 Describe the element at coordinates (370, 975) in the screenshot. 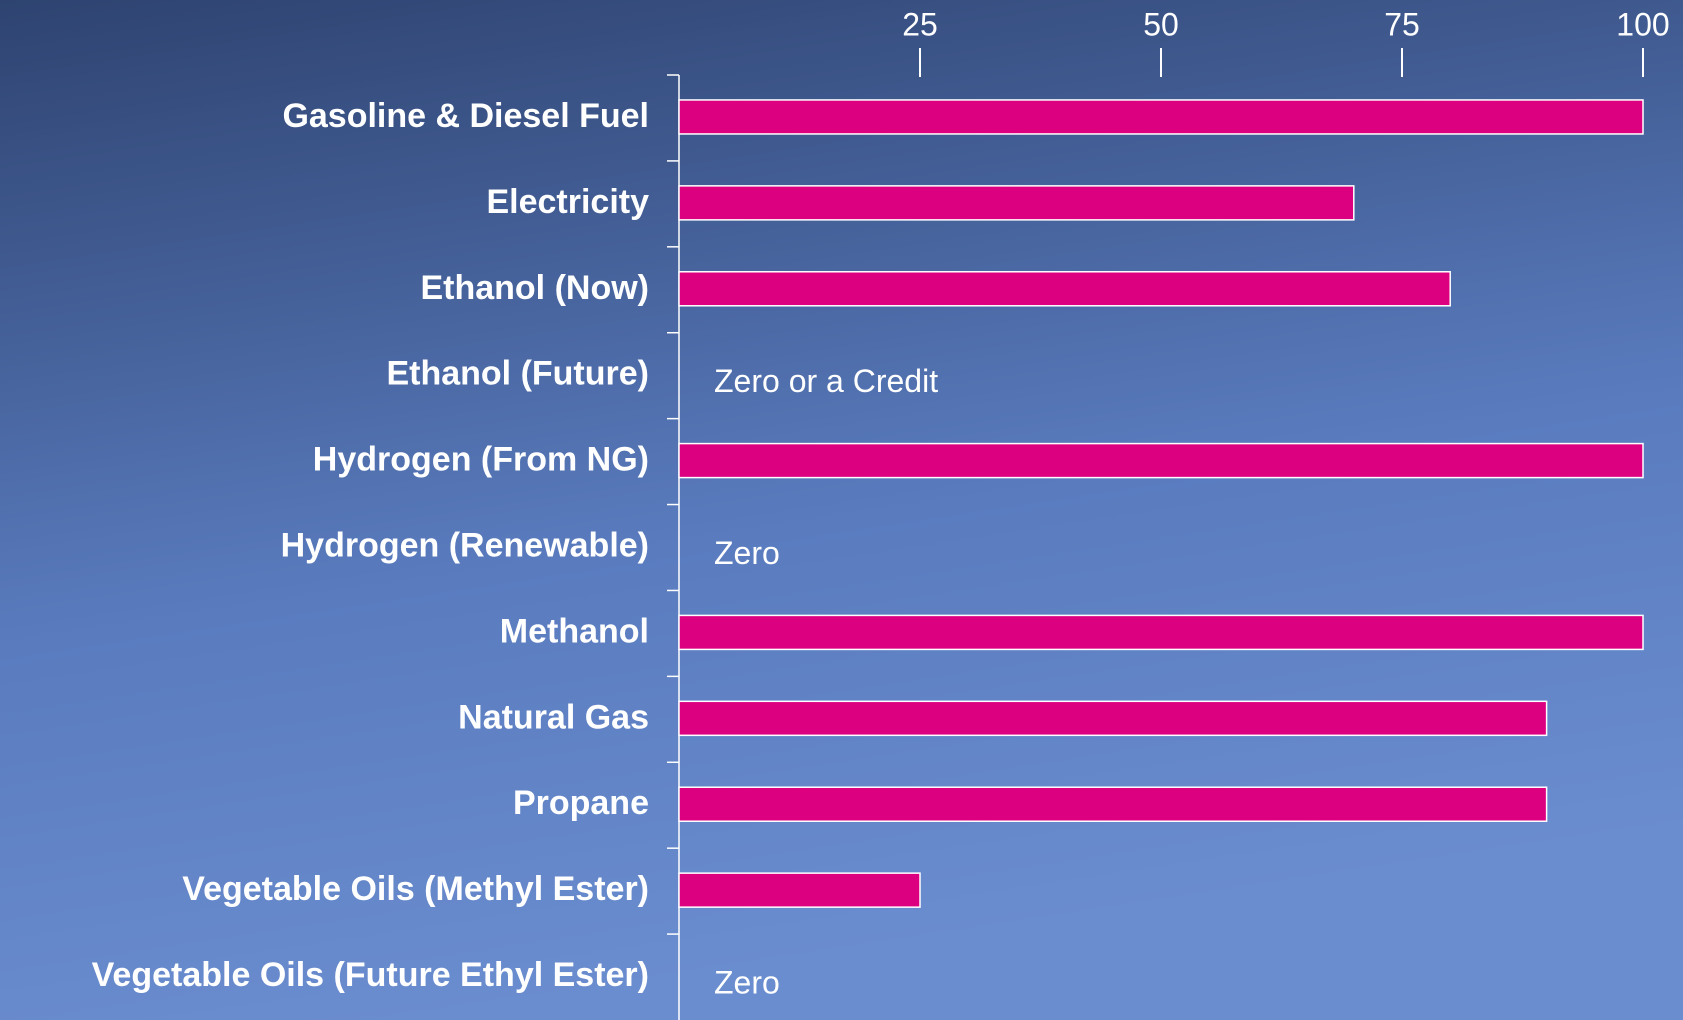

I see `y-tick-label: Vegetable Oils (Future Ethyl Ester)` at that location.